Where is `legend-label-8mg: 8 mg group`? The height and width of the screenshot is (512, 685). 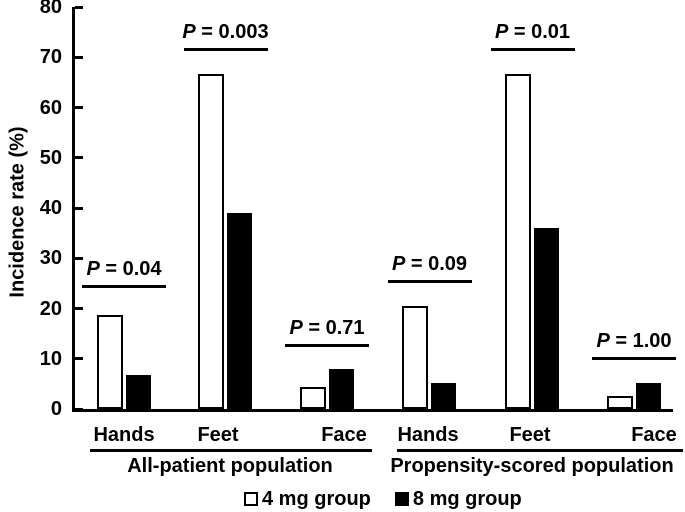
legend-label-8mg: 8 mg group is located at coordinates (467, 499).